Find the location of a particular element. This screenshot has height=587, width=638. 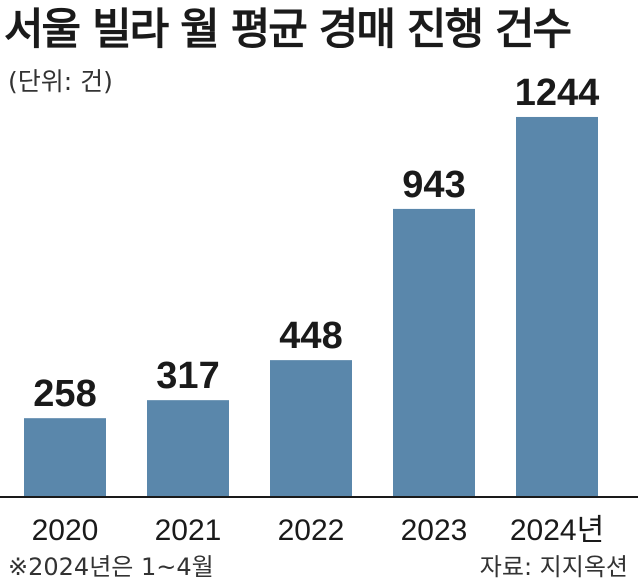

bar-2024년 is located at coordinates (557, 306).